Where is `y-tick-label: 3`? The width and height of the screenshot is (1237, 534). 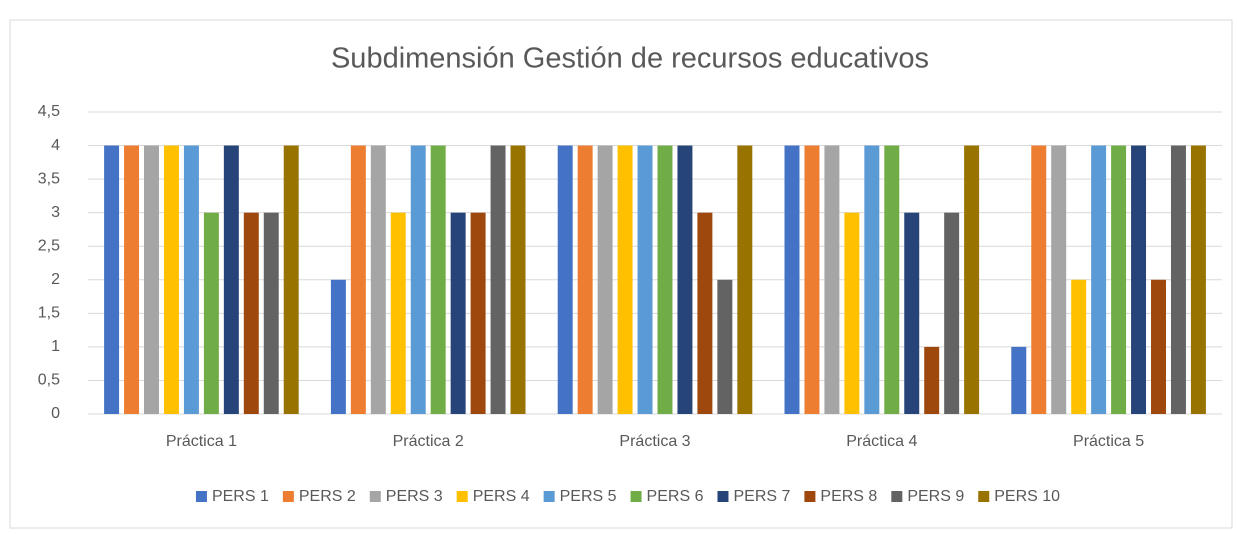 y-tick-label: 3 is located at coordinates (55, 212).